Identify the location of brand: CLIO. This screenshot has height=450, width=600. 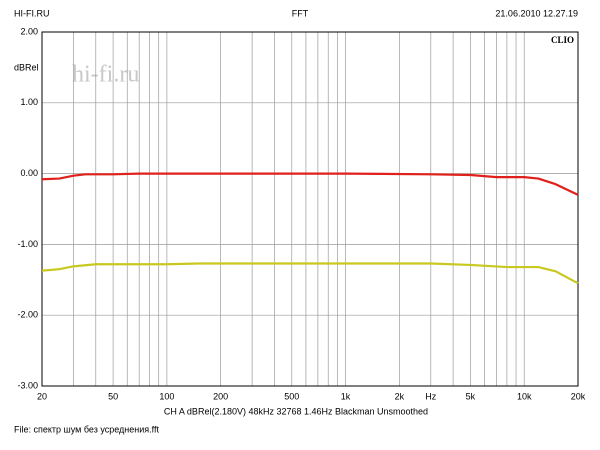
(562, 40).